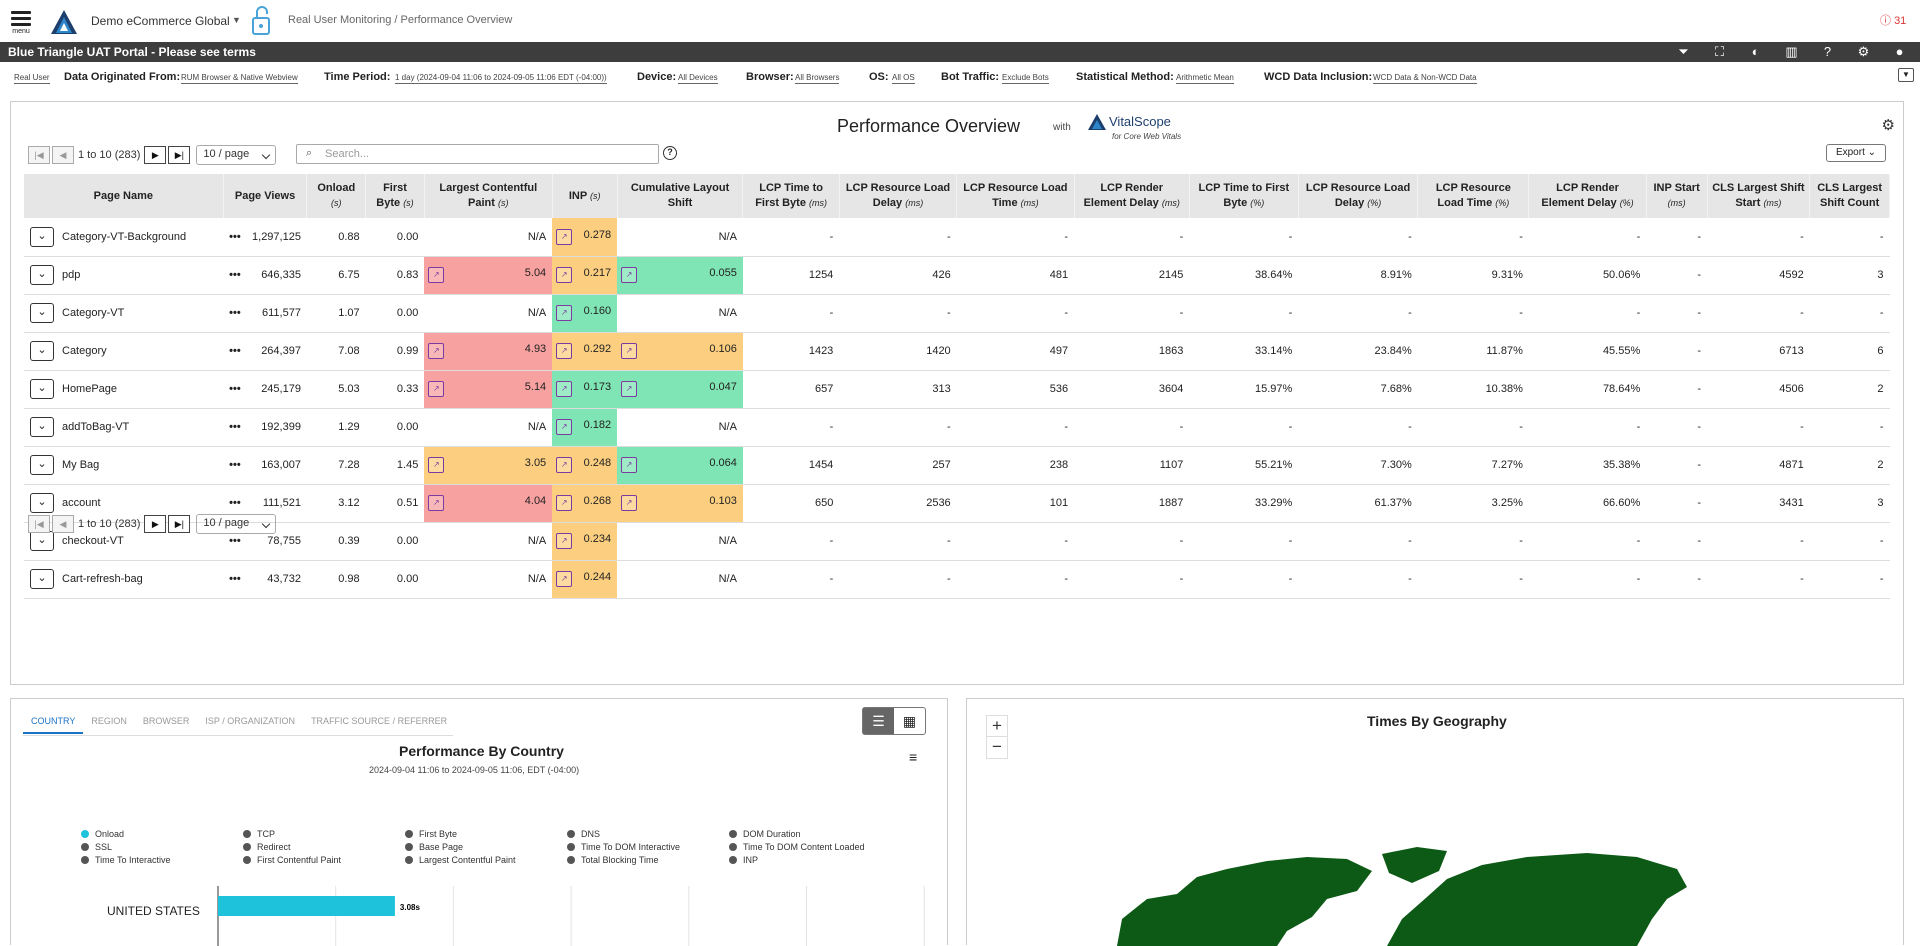 The image size is (1920, 946). What do you see at coordinates (680, 196) in the screenshot?
I see `column-header: Cumulative Layout Shift` at bounding box center [680, 196].